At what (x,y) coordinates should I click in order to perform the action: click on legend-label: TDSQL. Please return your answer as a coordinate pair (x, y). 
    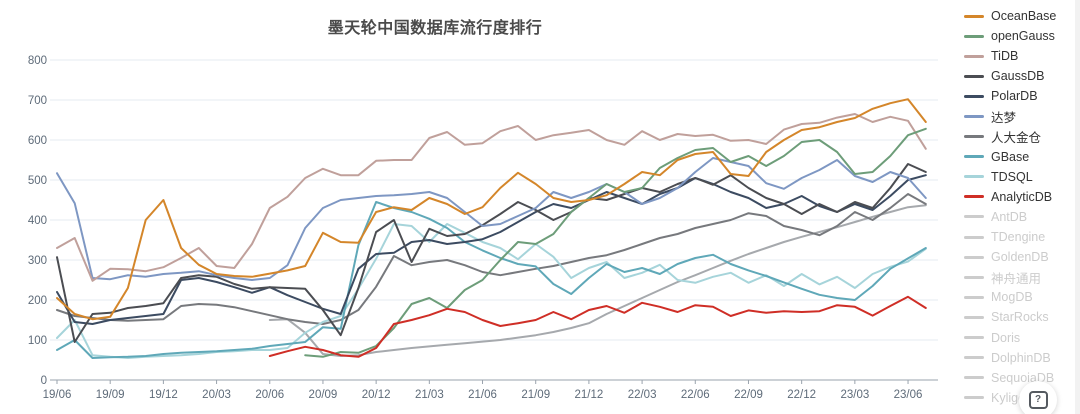
    Looking at the image, I should click on (1012, 176).